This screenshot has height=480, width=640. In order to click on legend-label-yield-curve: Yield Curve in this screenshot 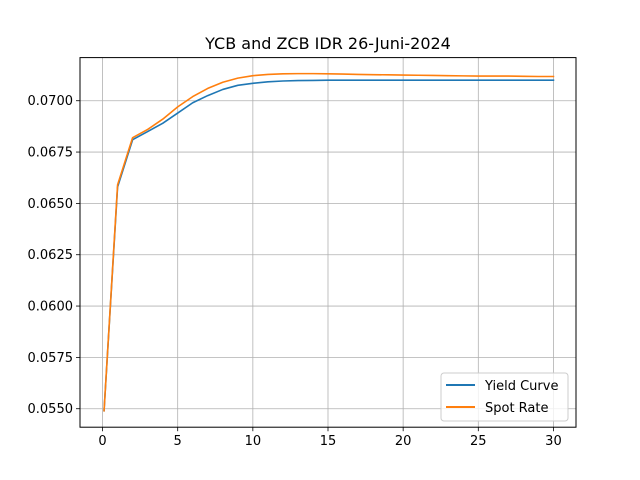, I will do `click(521, 386)`.